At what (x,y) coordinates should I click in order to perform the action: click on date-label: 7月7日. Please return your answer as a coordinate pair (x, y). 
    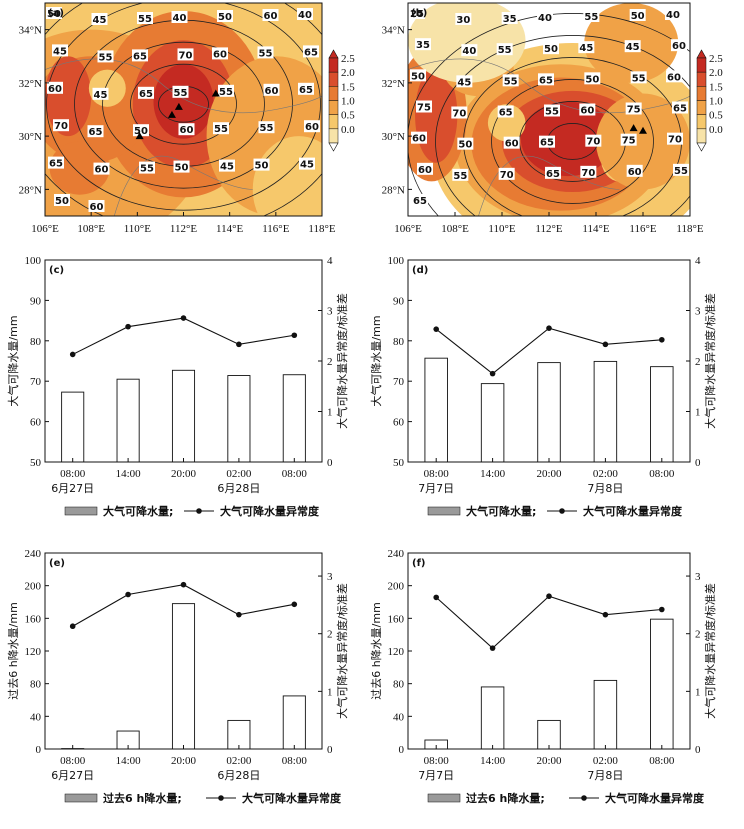
    Looking at the image, I should click on (436, 488).